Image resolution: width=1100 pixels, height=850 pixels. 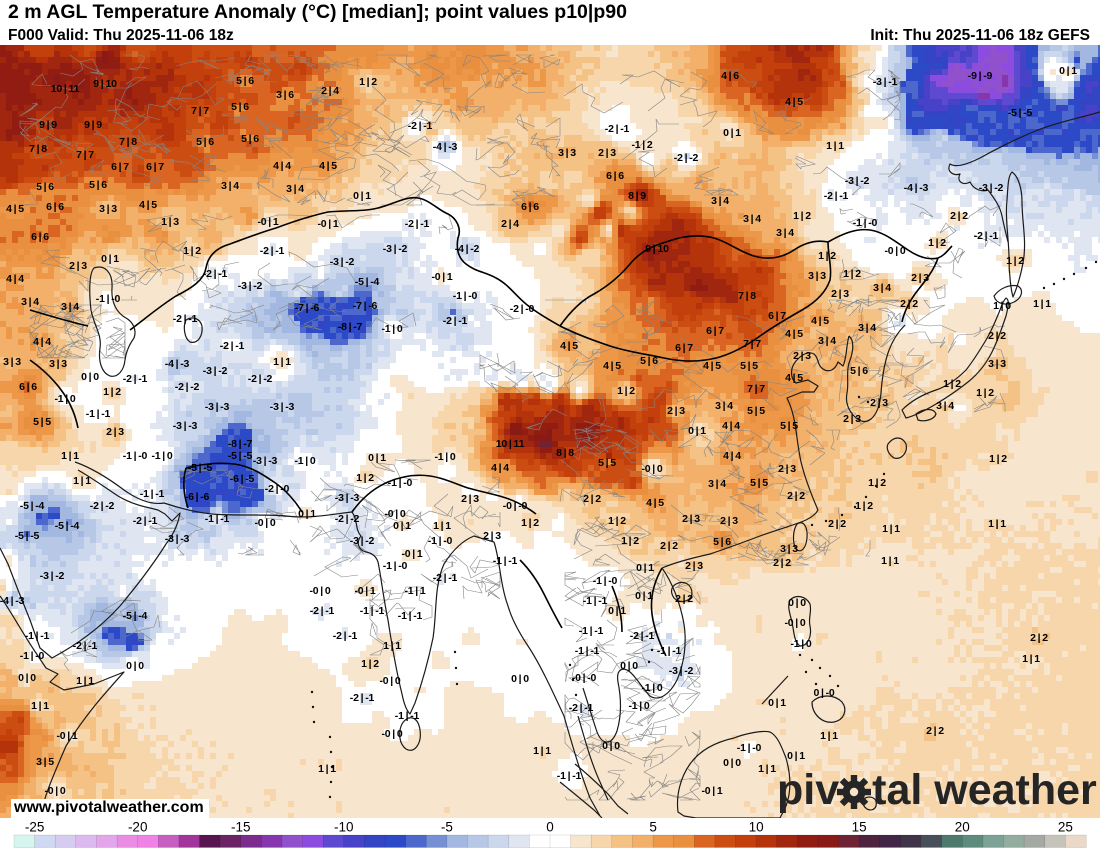 What do you see at coordinates (367, 282) in the screenshot?
I see `svg-text: -5 | -4` at bounding box center [367, 282].